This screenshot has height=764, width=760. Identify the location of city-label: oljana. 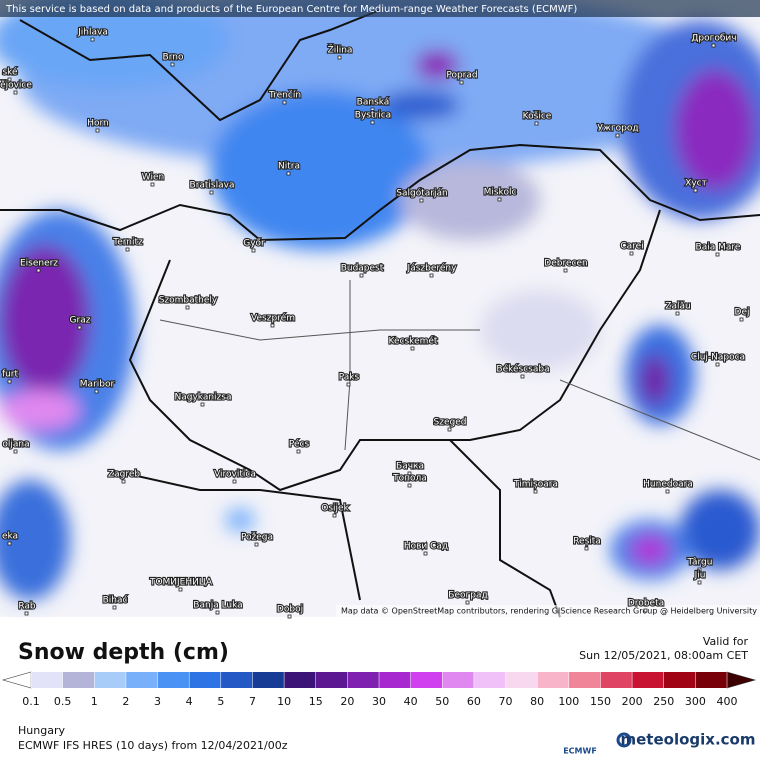
(15, 445).